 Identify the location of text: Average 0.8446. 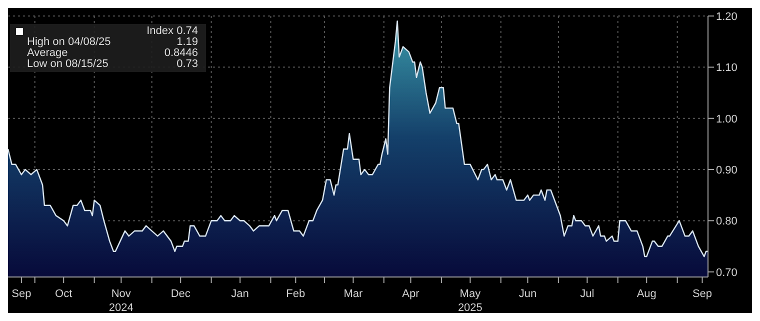
(112, 53).